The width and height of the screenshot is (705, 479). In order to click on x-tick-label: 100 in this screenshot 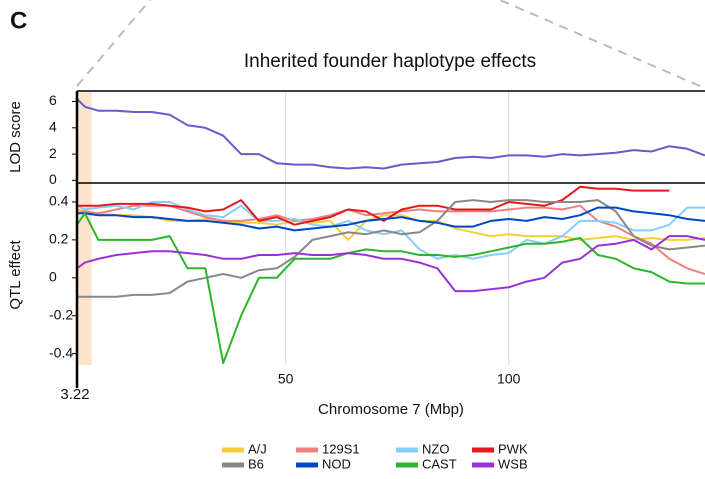, I will do `click(509, 379)`.